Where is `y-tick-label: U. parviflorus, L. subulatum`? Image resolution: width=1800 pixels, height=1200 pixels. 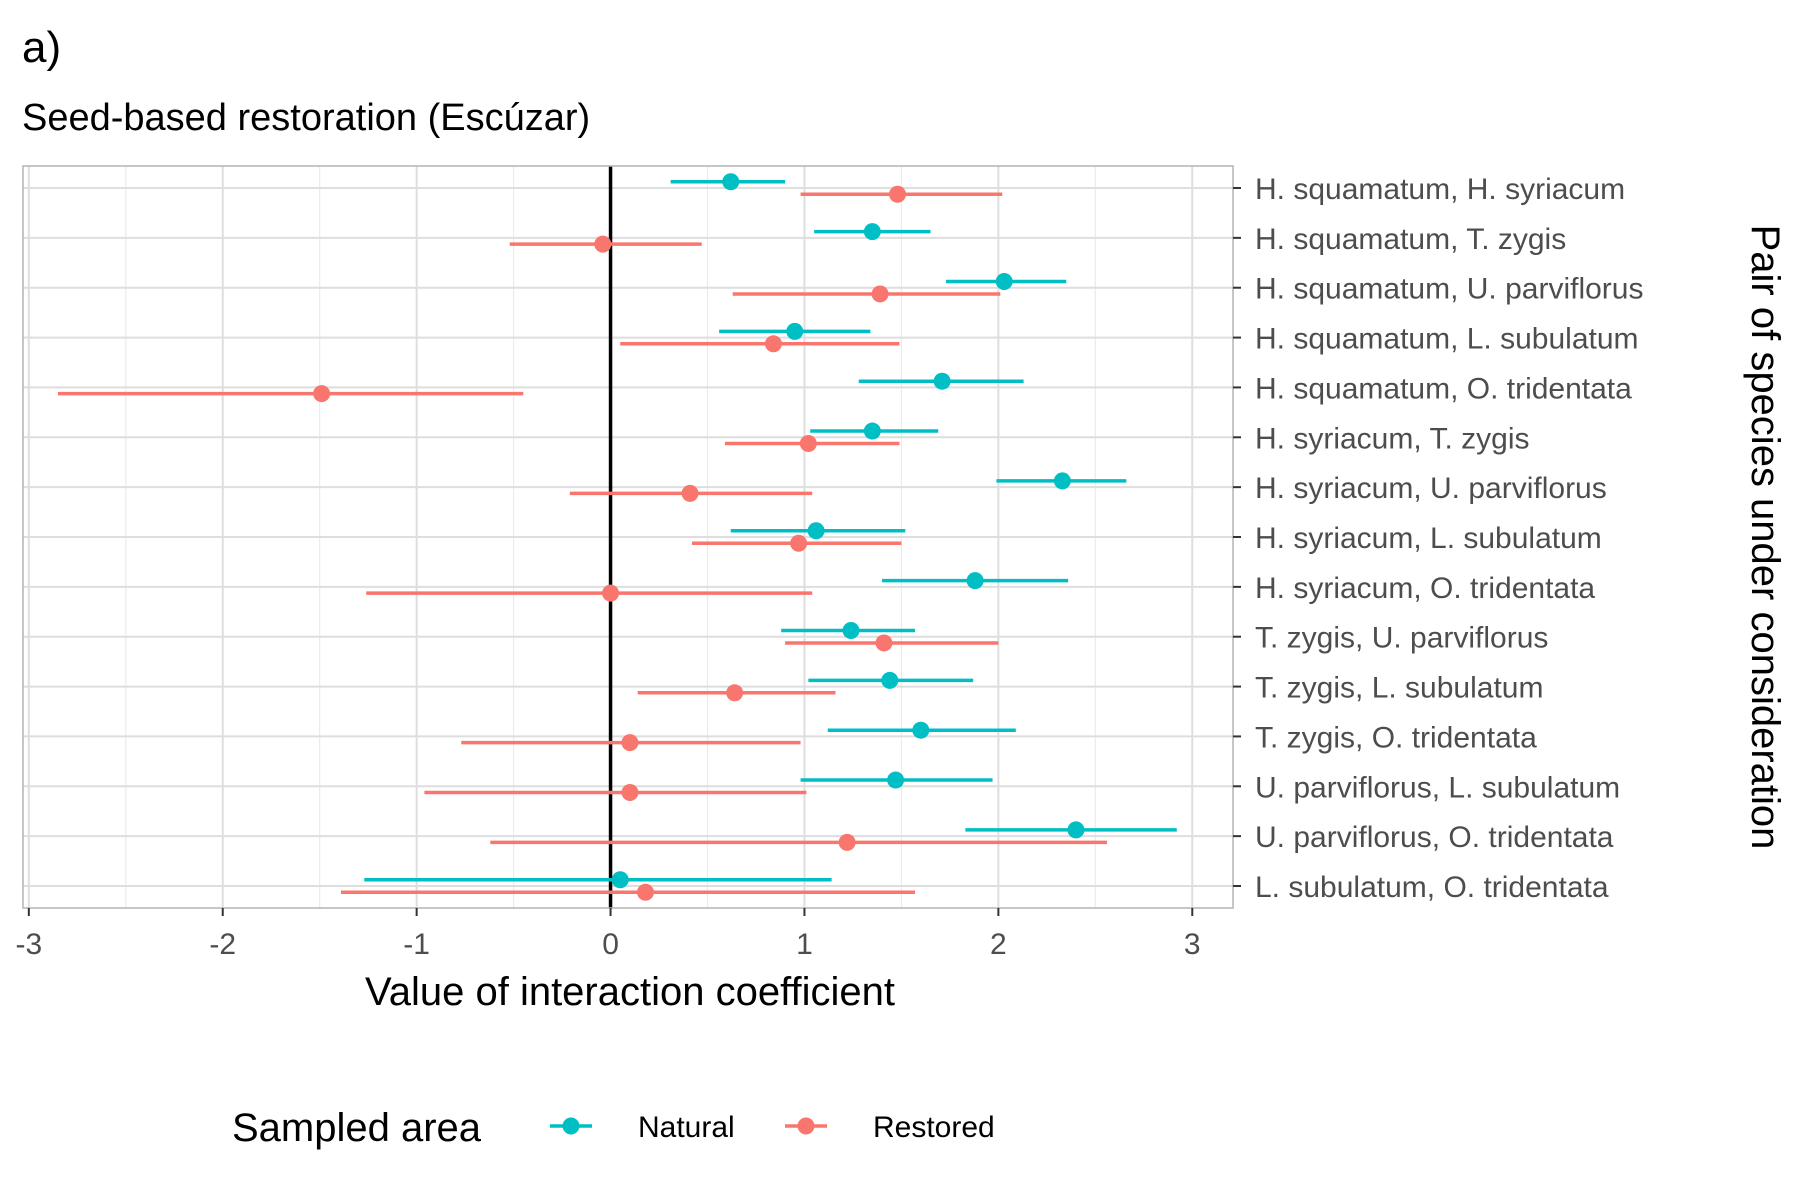
y-tick-label: U. parviflorus, L. subulatum is located at coordinates (1437, 787).